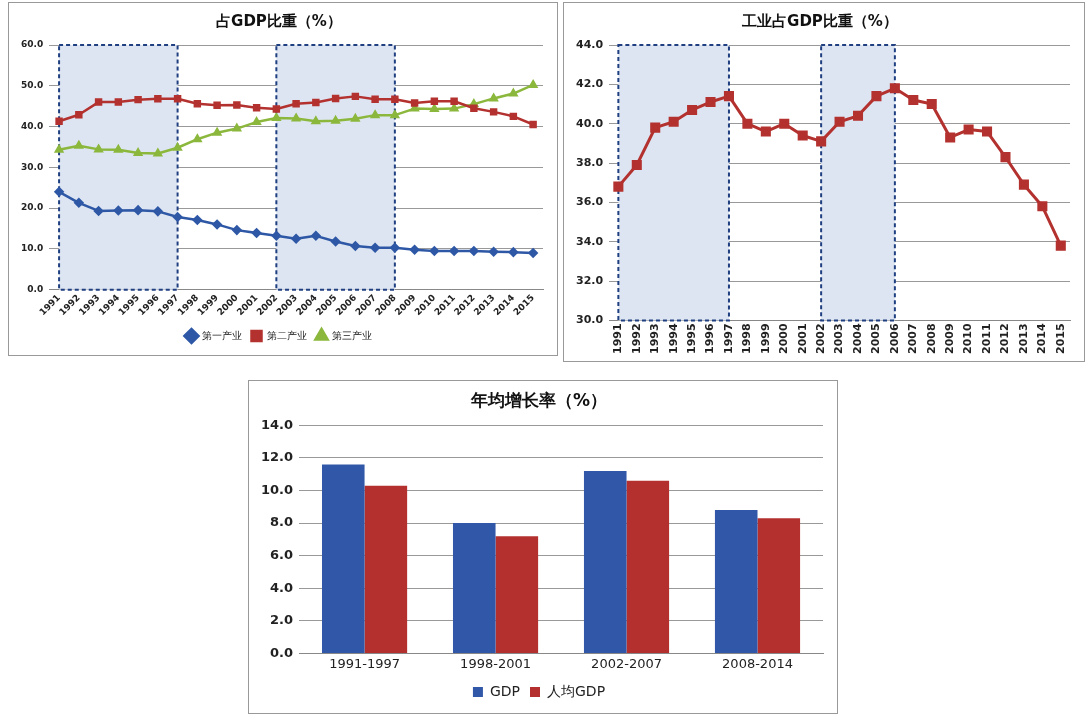 The image size is (1085, 714). Describe the element at coordinates (931, 339) in the screenshot. I see `x-tick-label: 2008` at that location.